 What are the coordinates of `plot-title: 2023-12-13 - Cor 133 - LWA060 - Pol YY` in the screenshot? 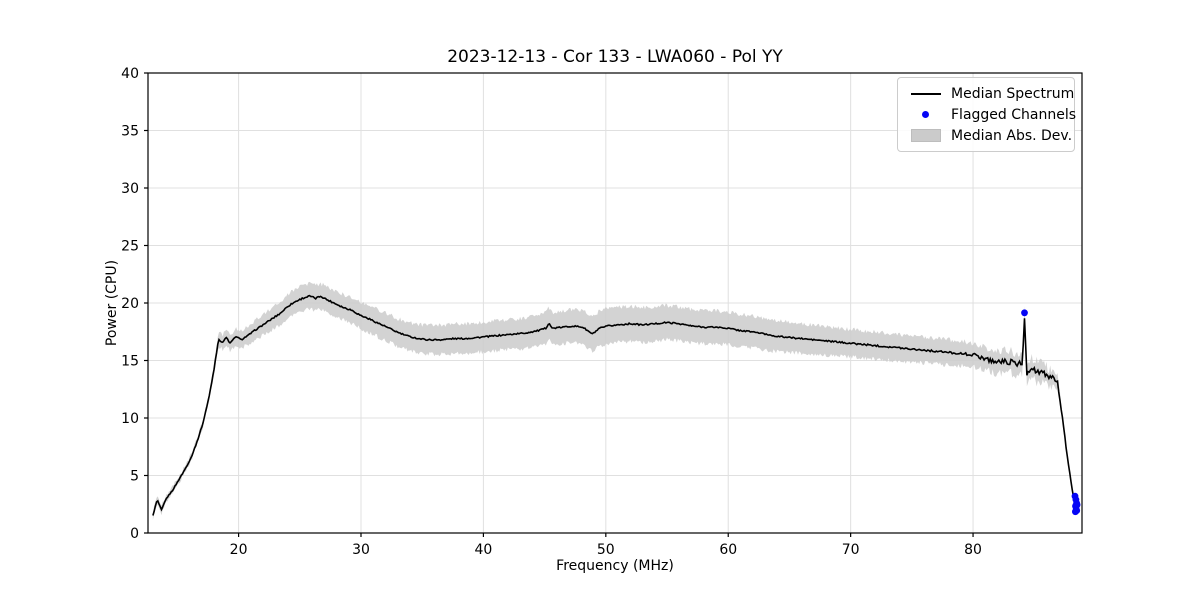 It's located at (615, 57).